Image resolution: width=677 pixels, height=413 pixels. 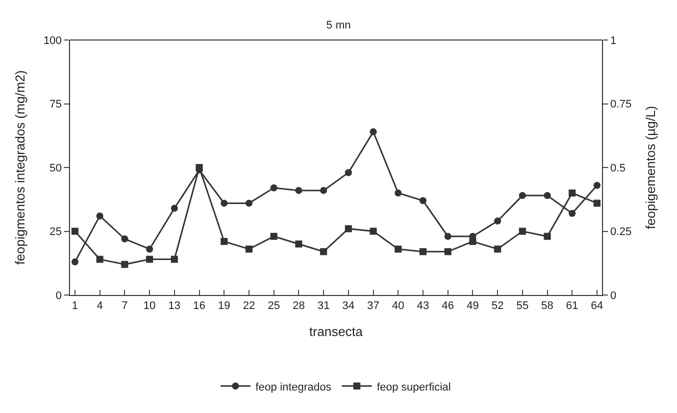 I want to click on x-tick-label: 28, so click(x=298, y=306).